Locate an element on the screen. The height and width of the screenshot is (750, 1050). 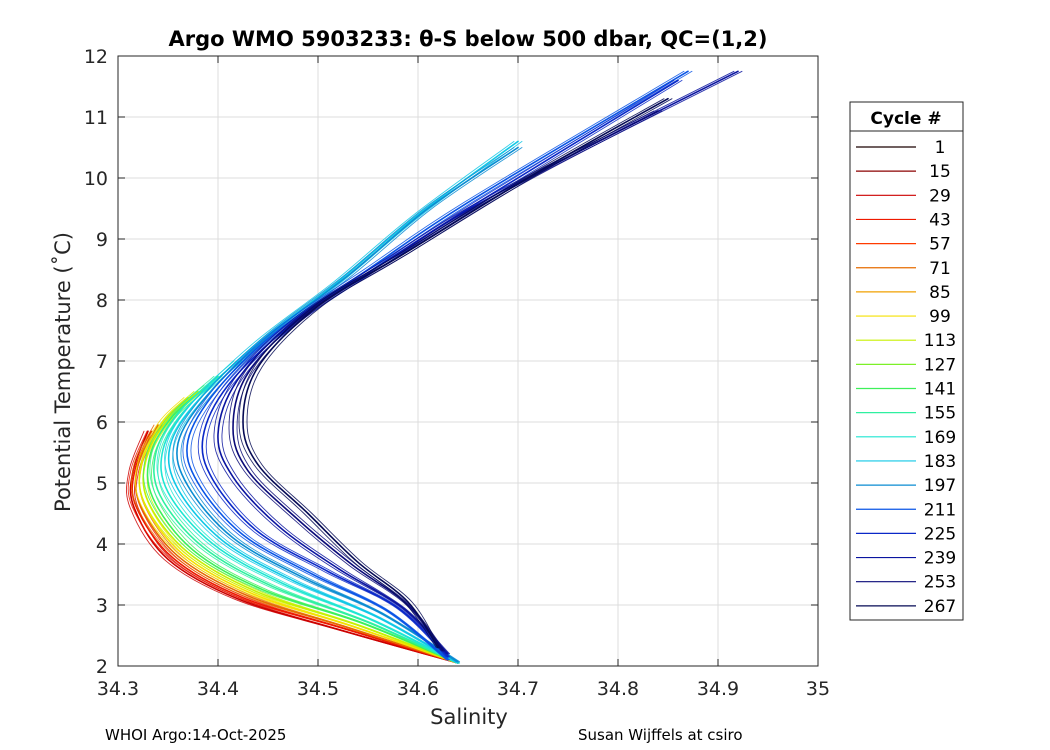
legend-entry-label: 267 is located at coordinates (940, 607).